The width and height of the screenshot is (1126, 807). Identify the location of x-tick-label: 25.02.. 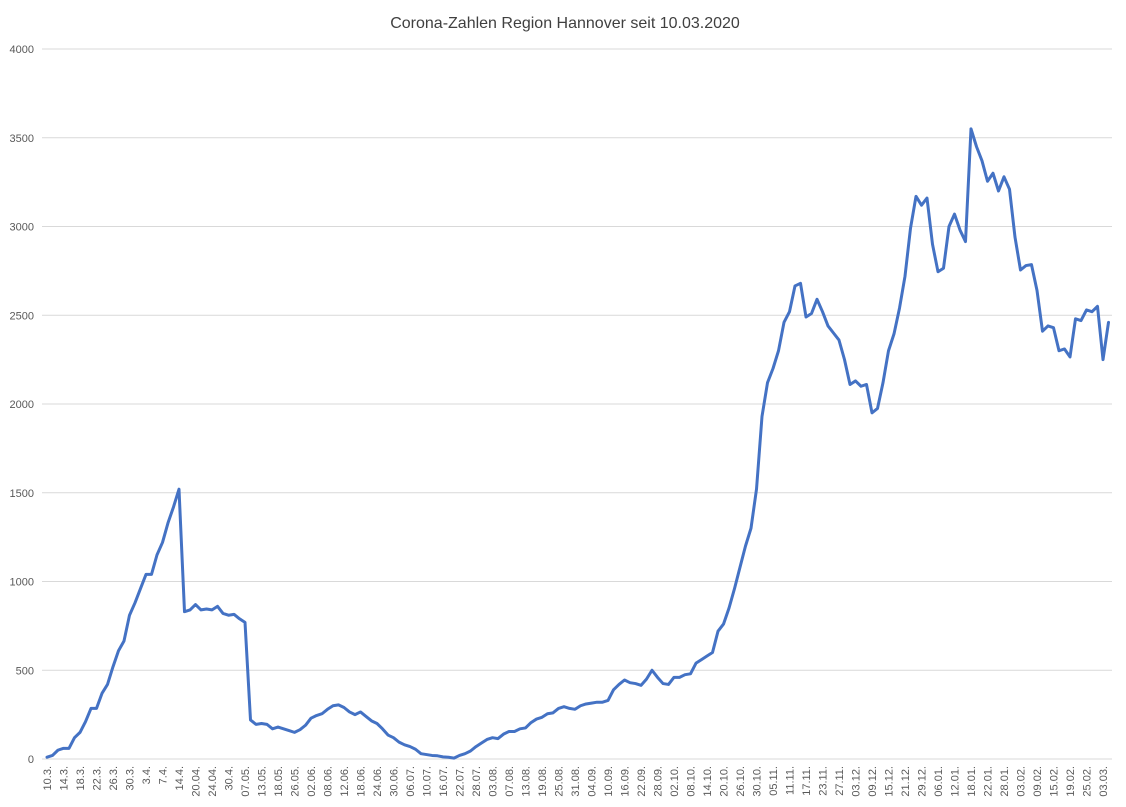
(1088, 781).